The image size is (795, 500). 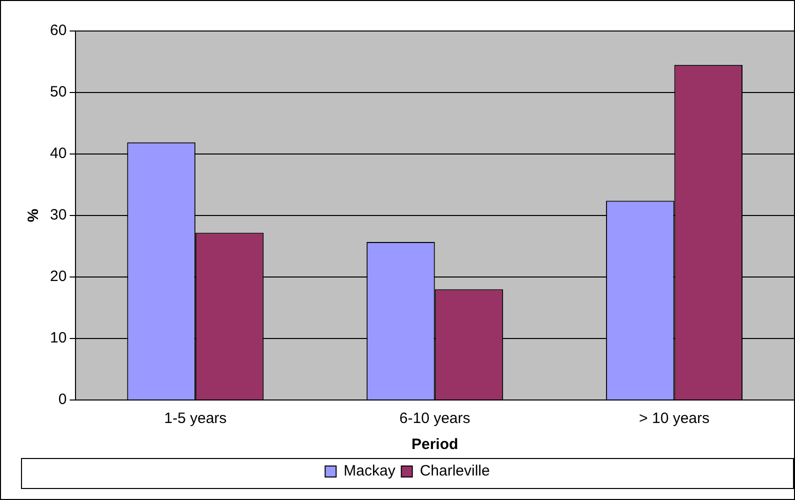 I want to click on y-tick-label: 0, so click(x=62, y=399).